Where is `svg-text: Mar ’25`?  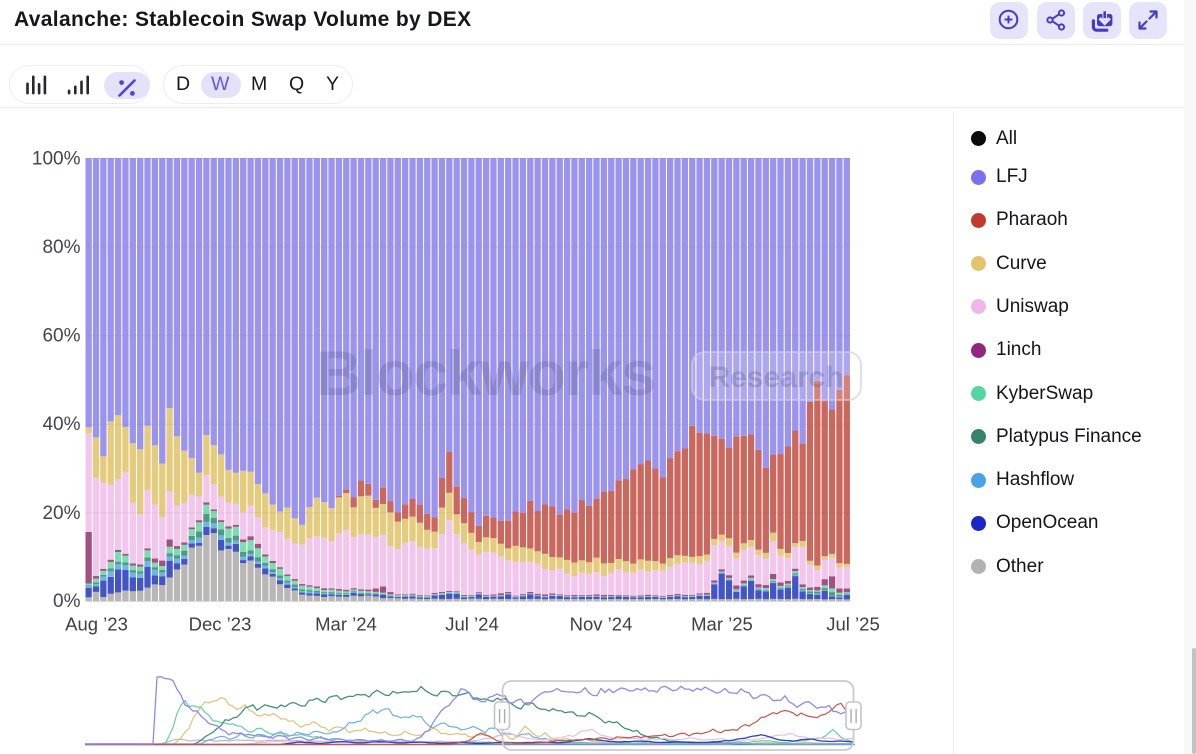 svg-text: Mar ’25 is located at coordinates (722, 624).